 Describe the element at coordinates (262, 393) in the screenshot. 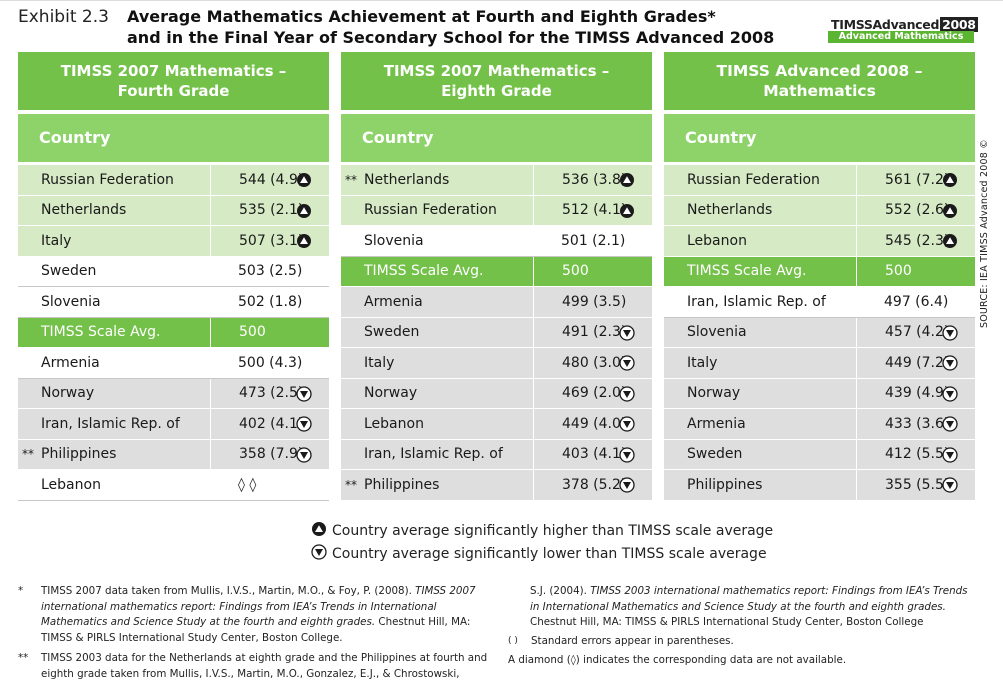

I see `average-score: 473 (2.5)` at that location.